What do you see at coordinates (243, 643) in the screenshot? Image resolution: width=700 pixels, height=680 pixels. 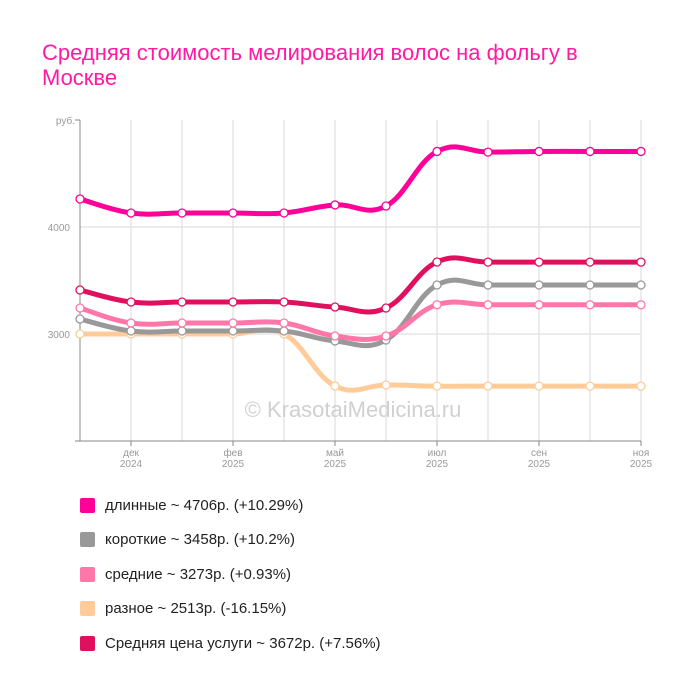 I see `legend-label: Средняя цена услуги ~ 3672р. (+7.56%)` at bounding box center [243, 643].